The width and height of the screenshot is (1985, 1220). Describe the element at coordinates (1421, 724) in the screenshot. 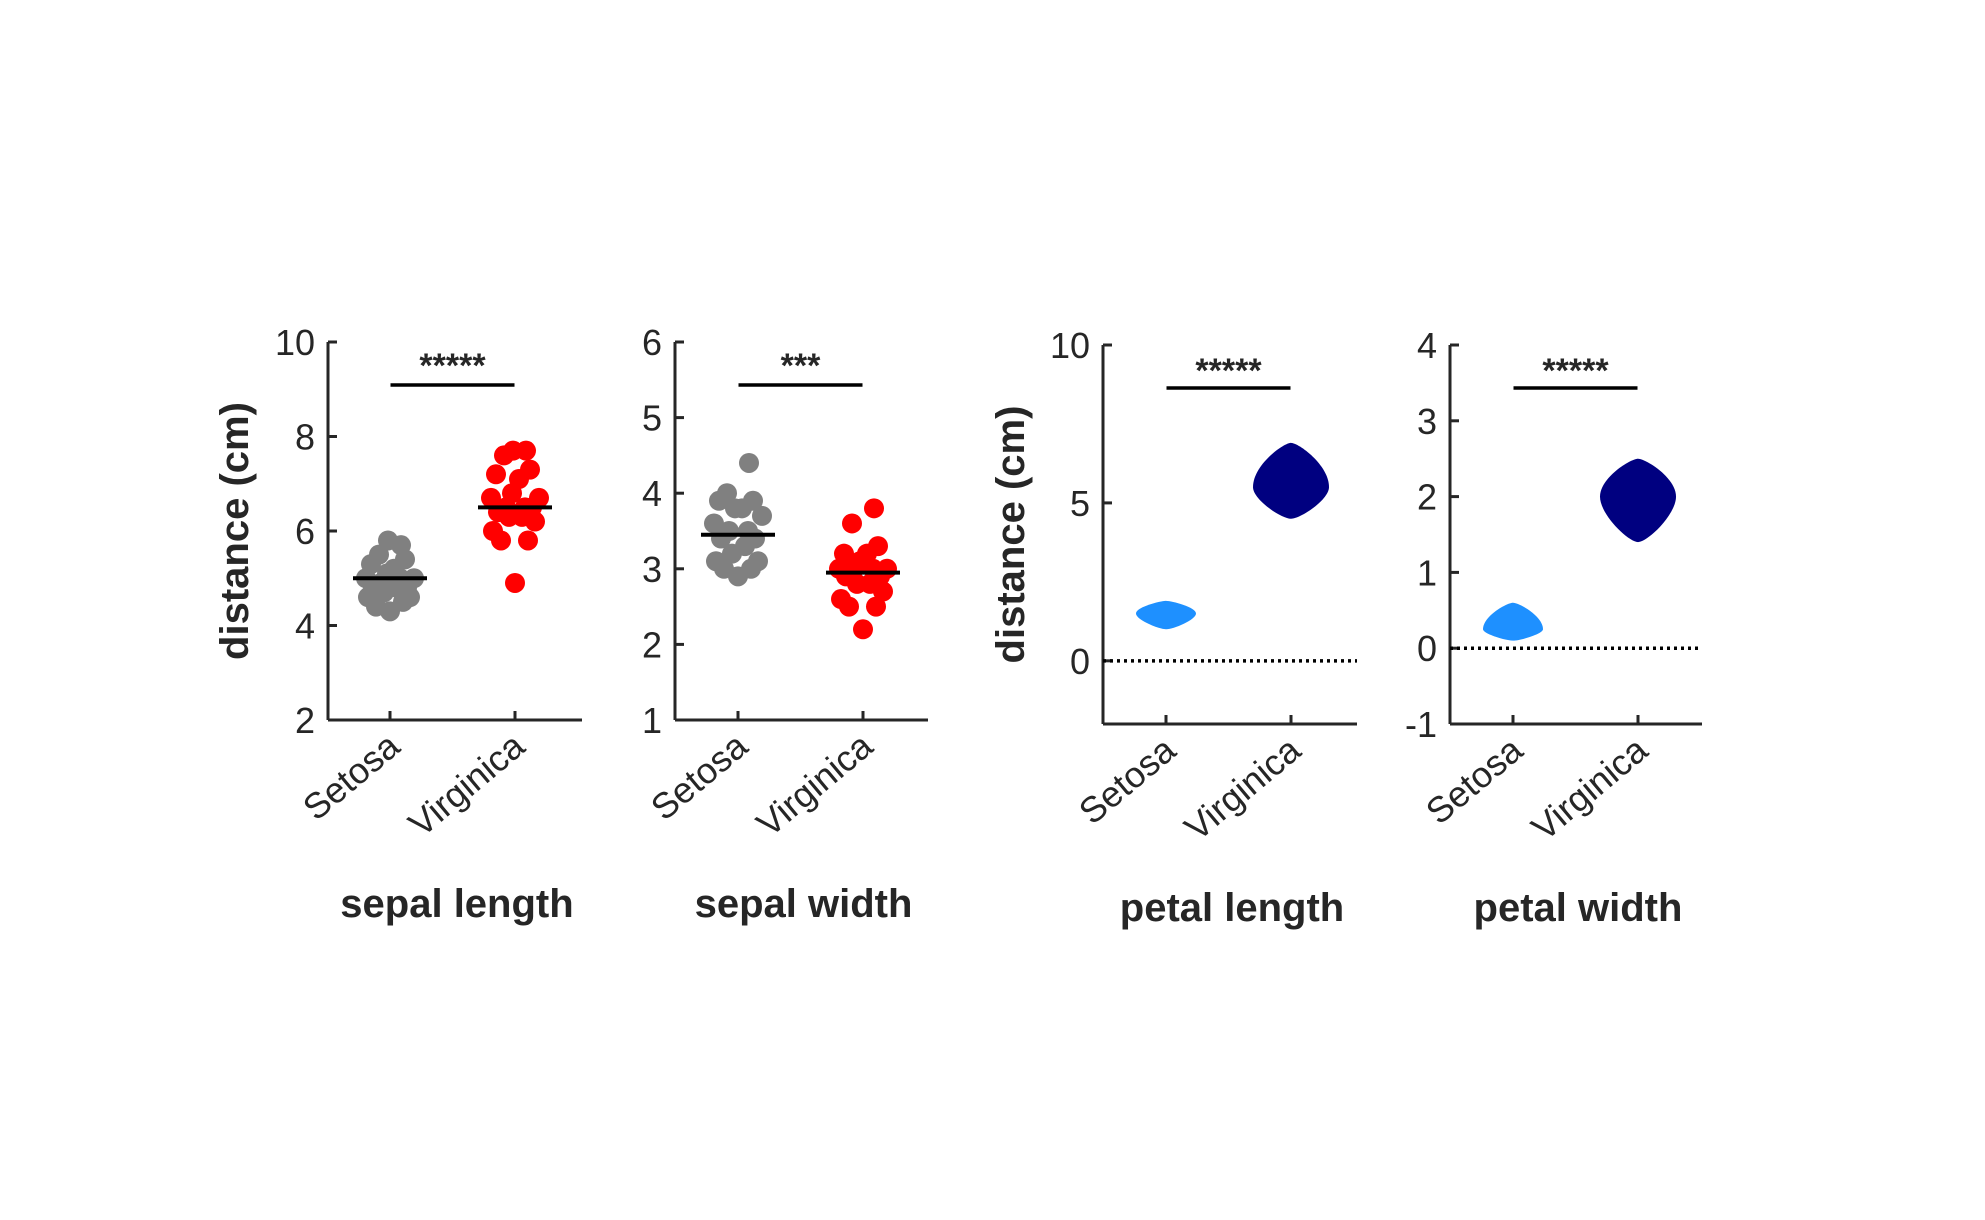

I see `y-tick-label: -1` at that location.